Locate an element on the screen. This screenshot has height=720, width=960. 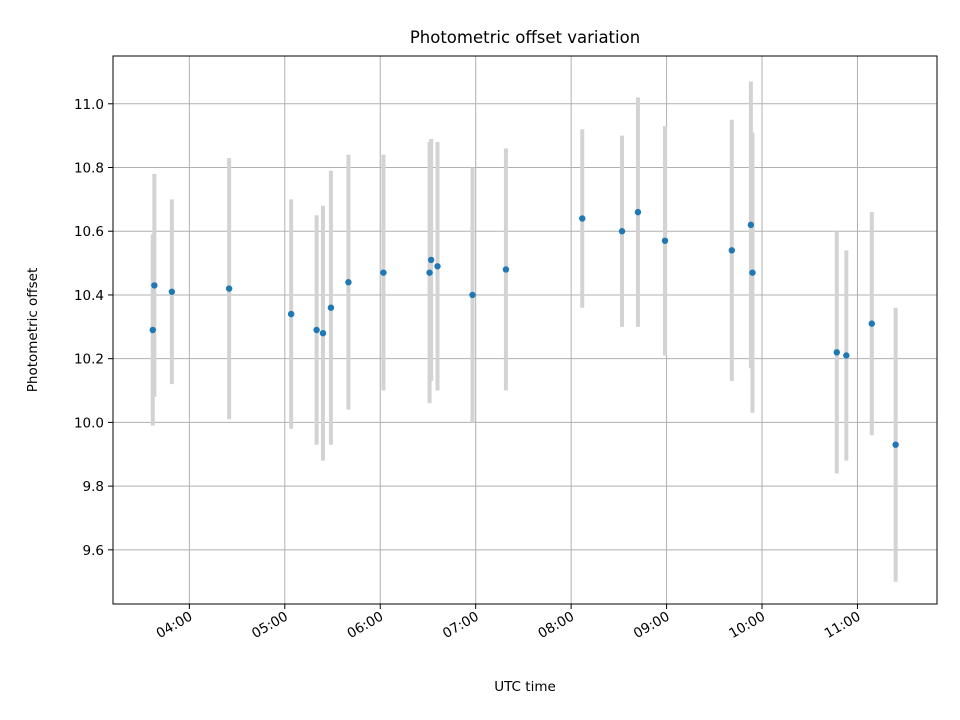
x-tick-label: 05:00 is located at coordinates (270, 625).